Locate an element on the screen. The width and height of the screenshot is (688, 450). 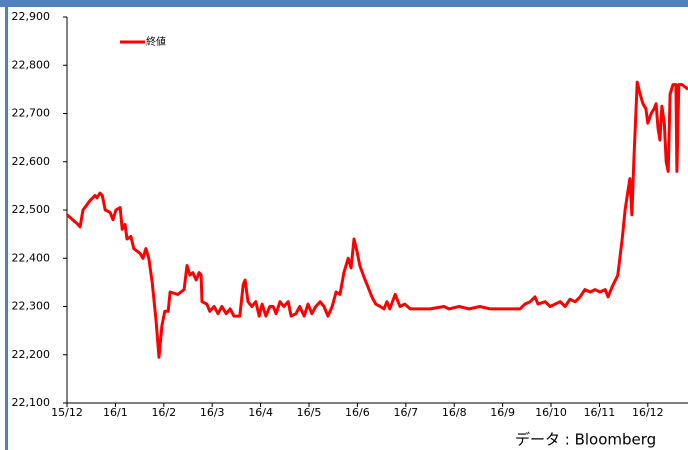
frame-left is located at coordinates (6, 225).